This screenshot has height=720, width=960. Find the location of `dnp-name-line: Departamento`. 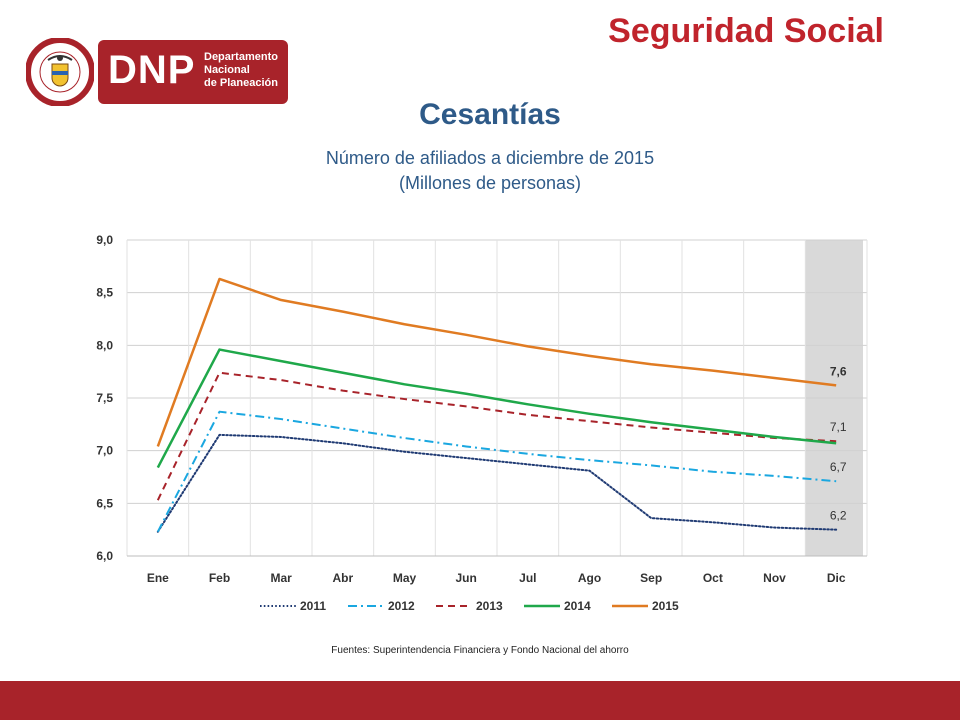

dnp-name-line: Departamento is located at coordinates (241, 57).